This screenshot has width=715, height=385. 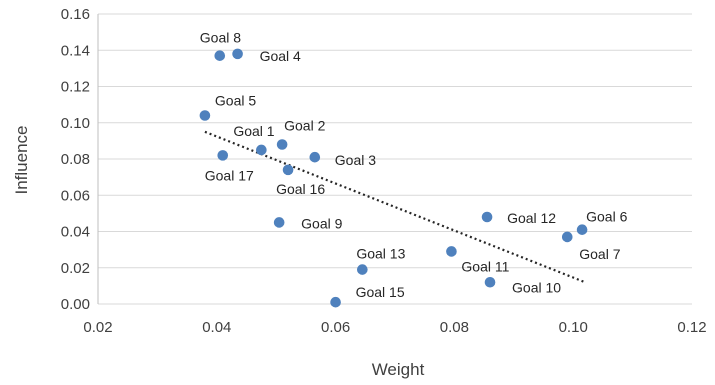 I want to click on y-axis-title: Influence, so click(x=21, y=160).